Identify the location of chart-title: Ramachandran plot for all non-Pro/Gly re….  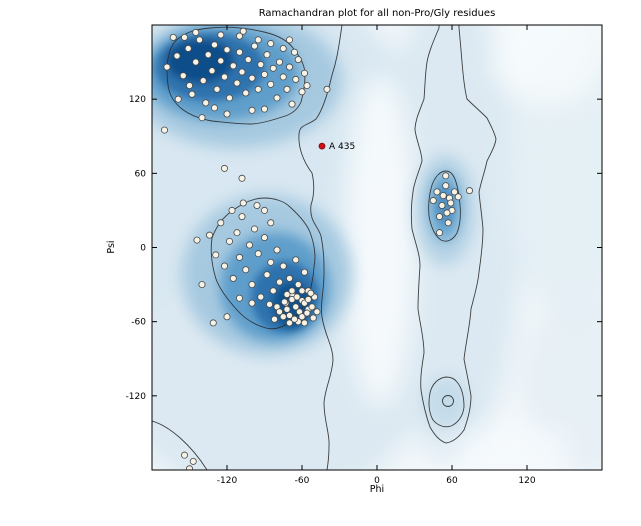
(377, 13).